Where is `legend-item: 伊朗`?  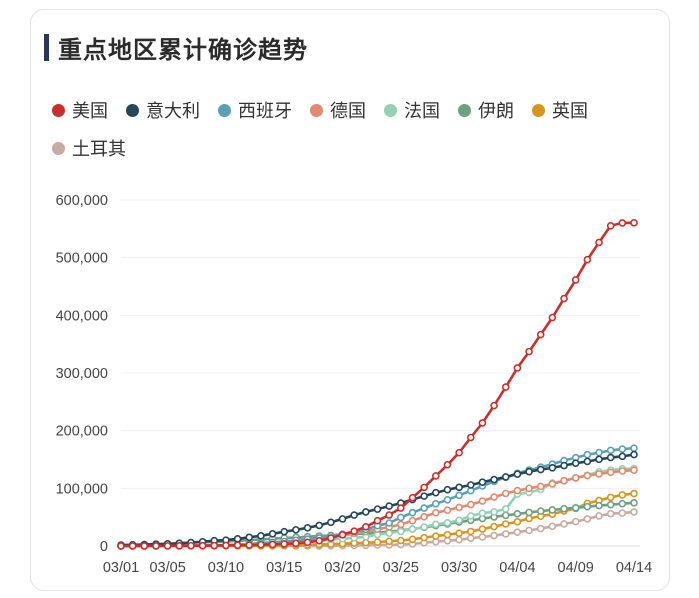
legend-item: 伊朗 is located at coordinates (486, 110).